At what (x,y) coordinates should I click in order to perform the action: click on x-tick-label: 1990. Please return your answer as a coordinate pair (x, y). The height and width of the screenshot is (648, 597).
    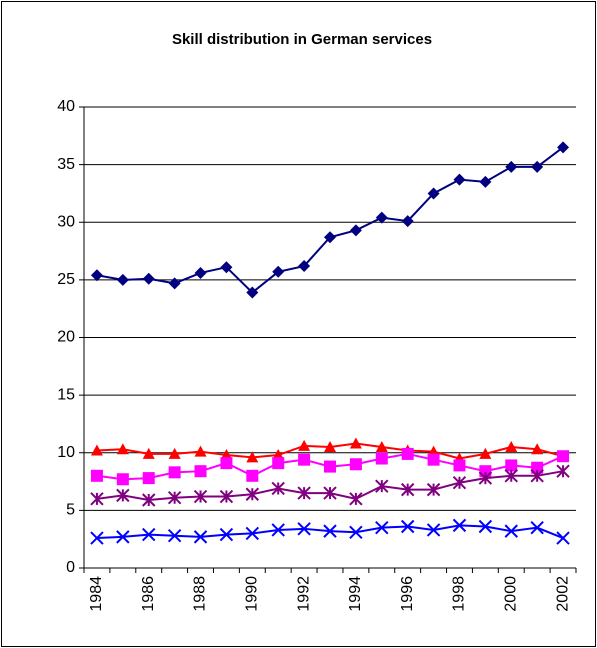
    Looking at the image, I should click on (252, 594).